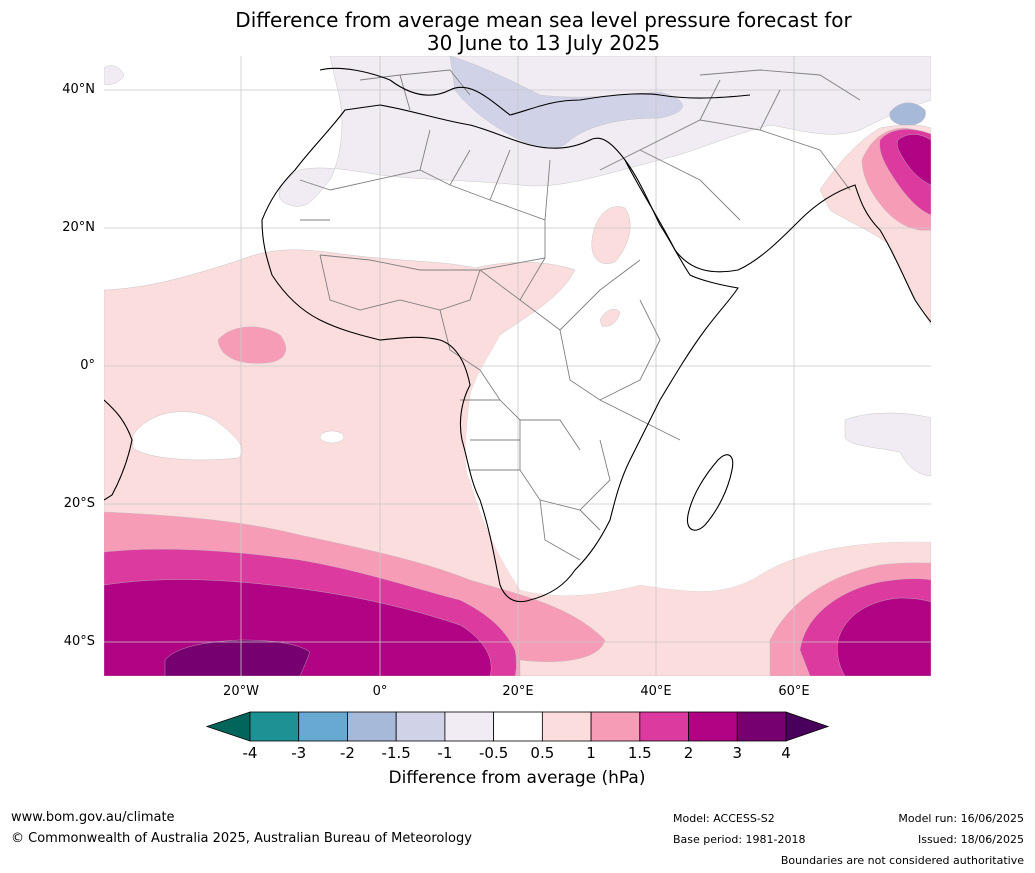 This screenshot has width=1035, height=873. I want to click on coast-brazil, so click(118, 450).